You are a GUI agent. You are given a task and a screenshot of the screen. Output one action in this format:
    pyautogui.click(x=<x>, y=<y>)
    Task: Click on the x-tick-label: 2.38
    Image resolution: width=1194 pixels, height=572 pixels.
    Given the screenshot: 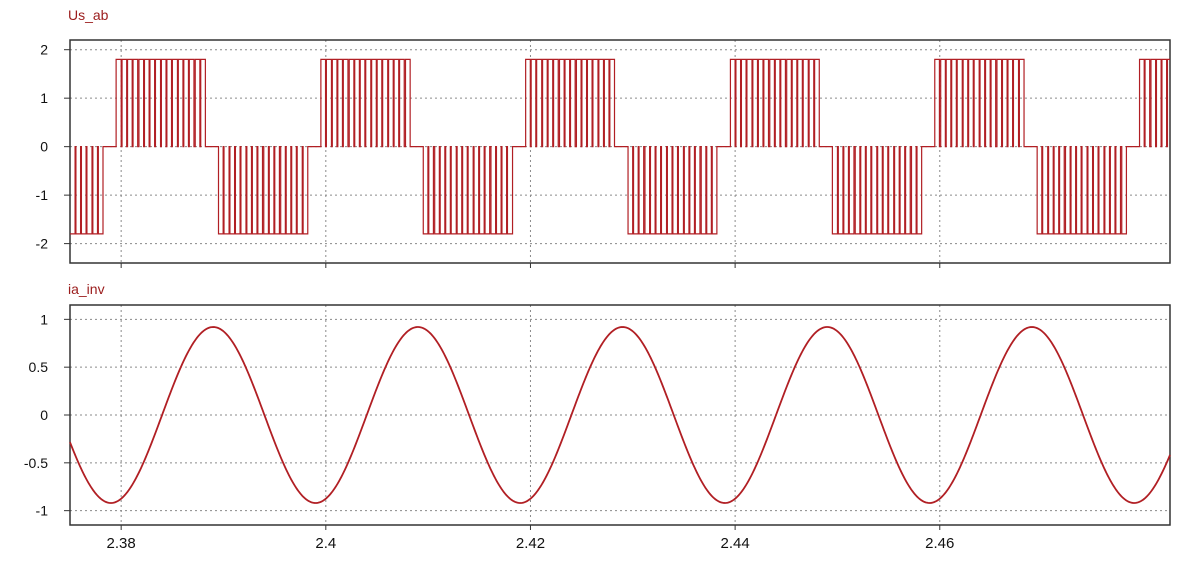 What is the action you would take?
    pyautogui.click(x=121, y=543)
    